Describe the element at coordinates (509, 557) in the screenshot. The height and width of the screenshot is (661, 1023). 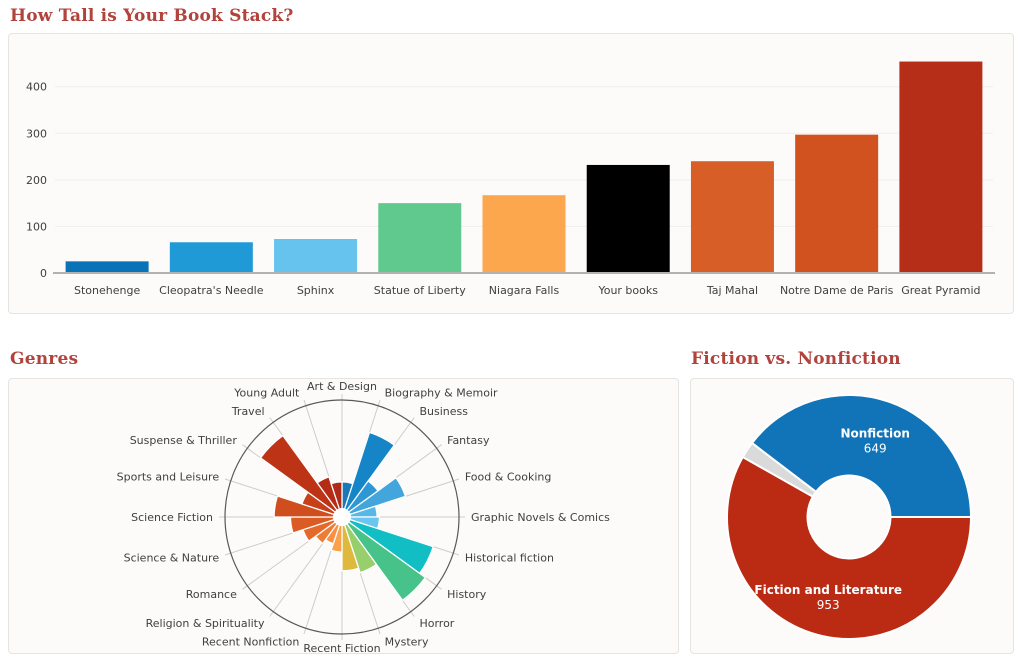
I see `polar-category-label: Historical fiction` at that location.